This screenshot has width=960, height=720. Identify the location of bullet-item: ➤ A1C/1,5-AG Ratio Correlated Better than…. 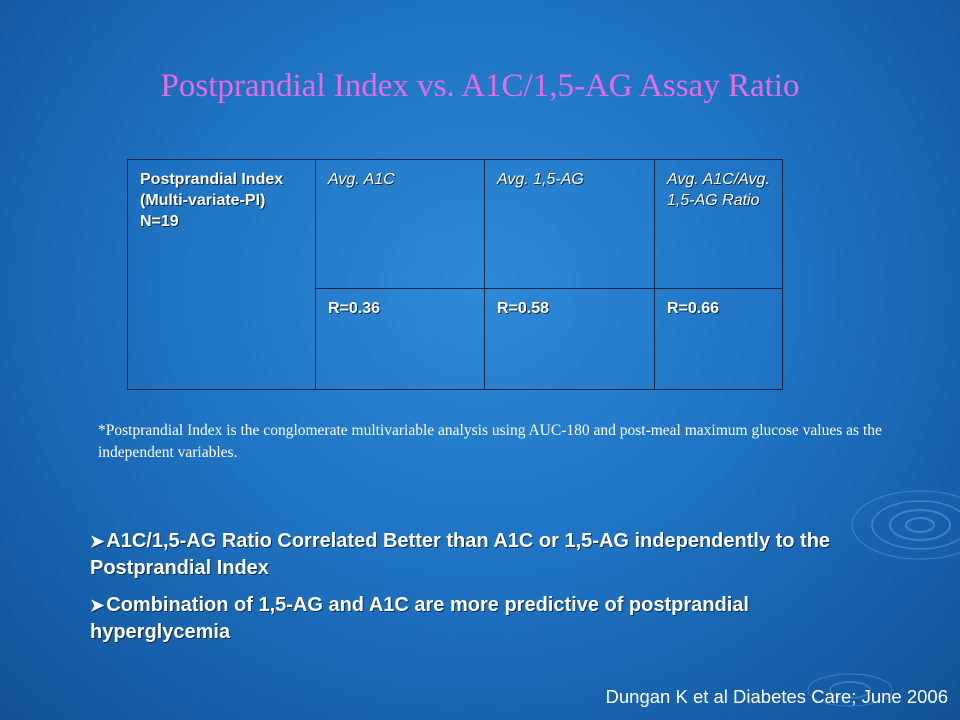
(470, 555).